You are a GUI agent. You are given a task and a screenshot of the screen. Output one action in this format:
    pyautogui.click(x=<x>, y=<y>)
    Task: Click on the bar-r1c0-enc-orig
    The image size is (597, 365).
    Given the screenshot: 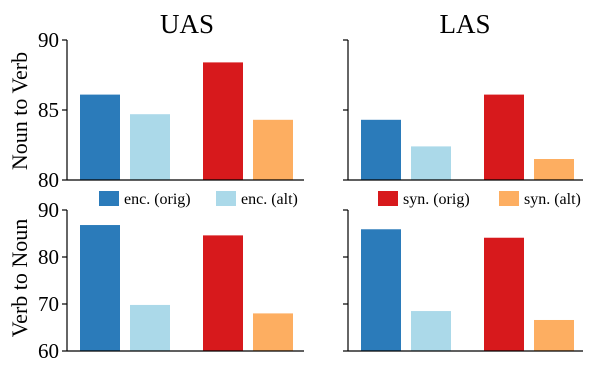 What is the action you would take?
    pyautogui.click(x=100, y=288)
    